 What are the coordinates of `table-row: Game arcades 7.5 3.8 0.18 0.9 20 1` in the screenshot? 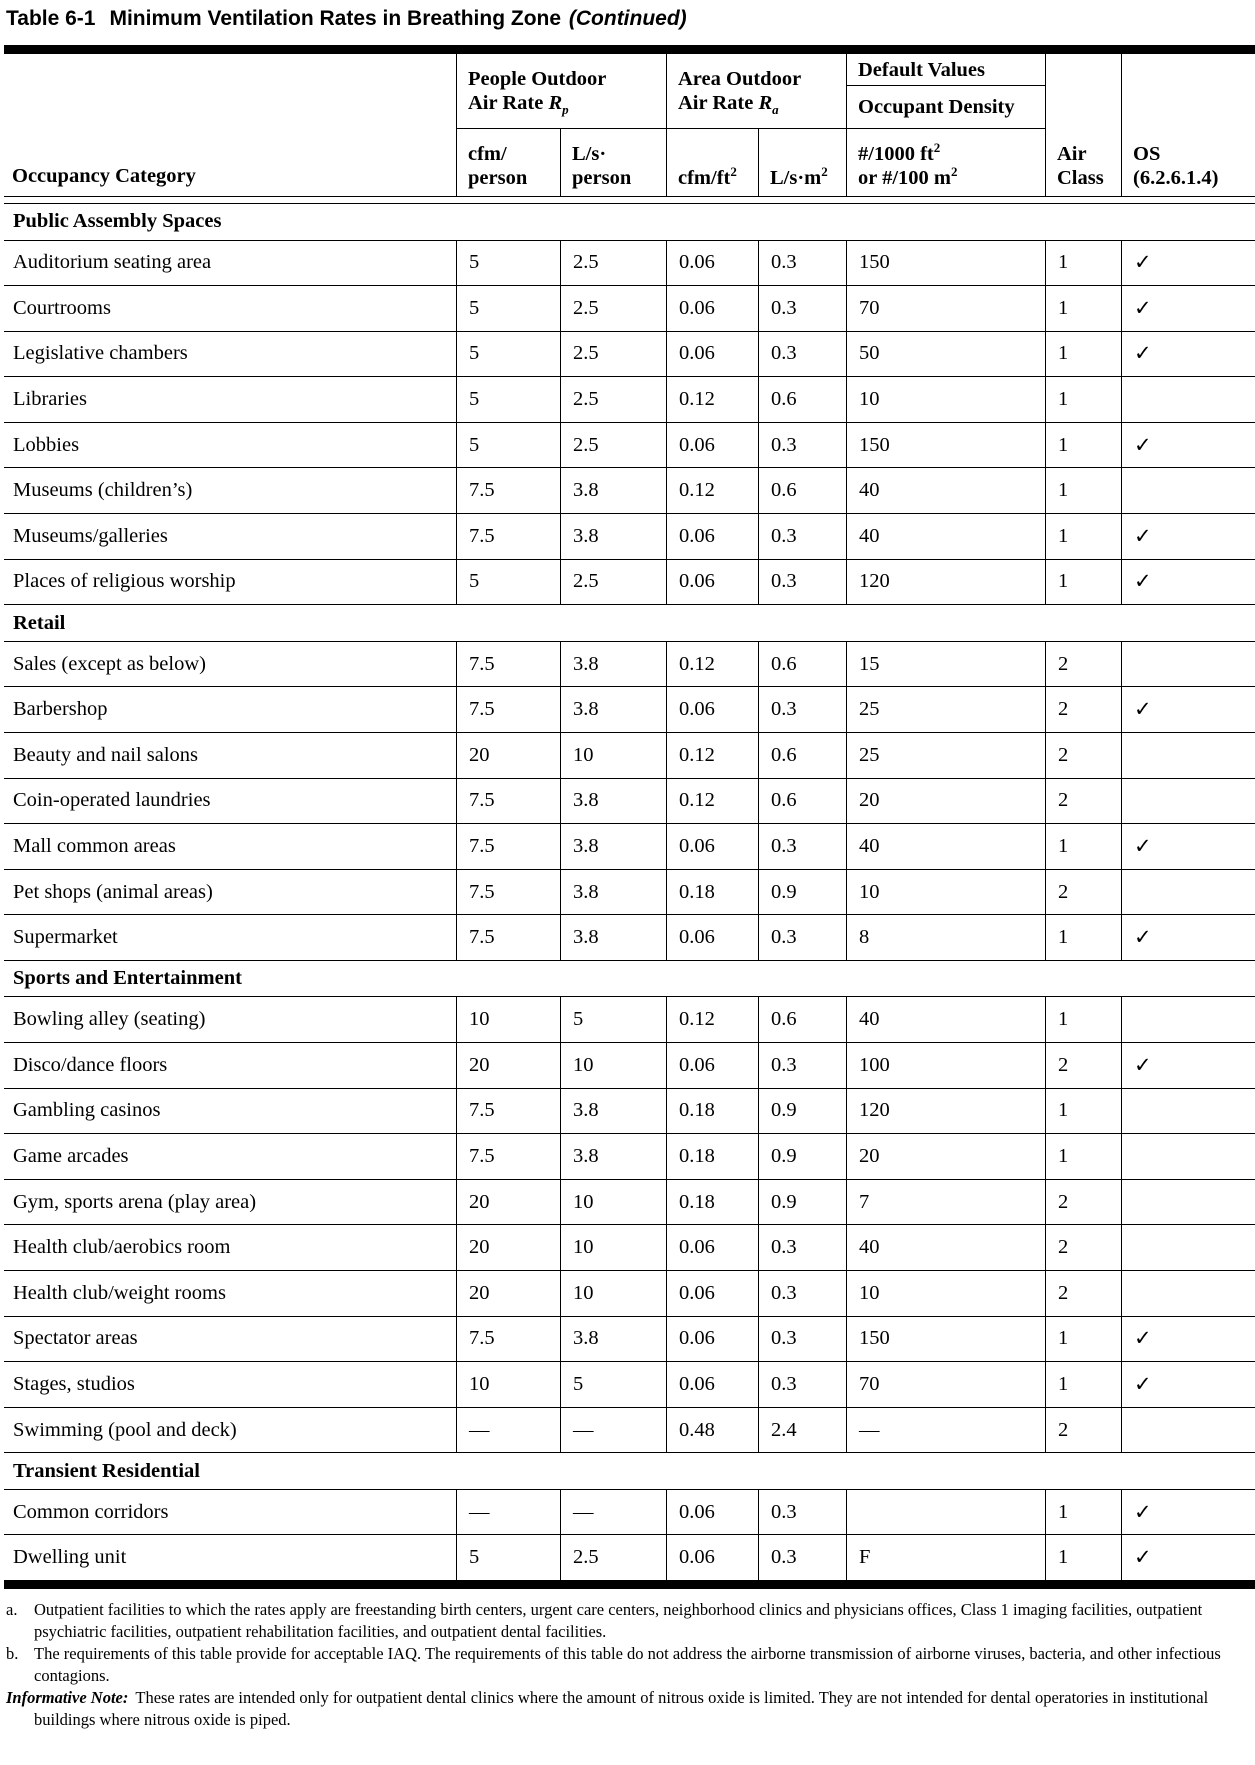 It's located at (629, 1157).